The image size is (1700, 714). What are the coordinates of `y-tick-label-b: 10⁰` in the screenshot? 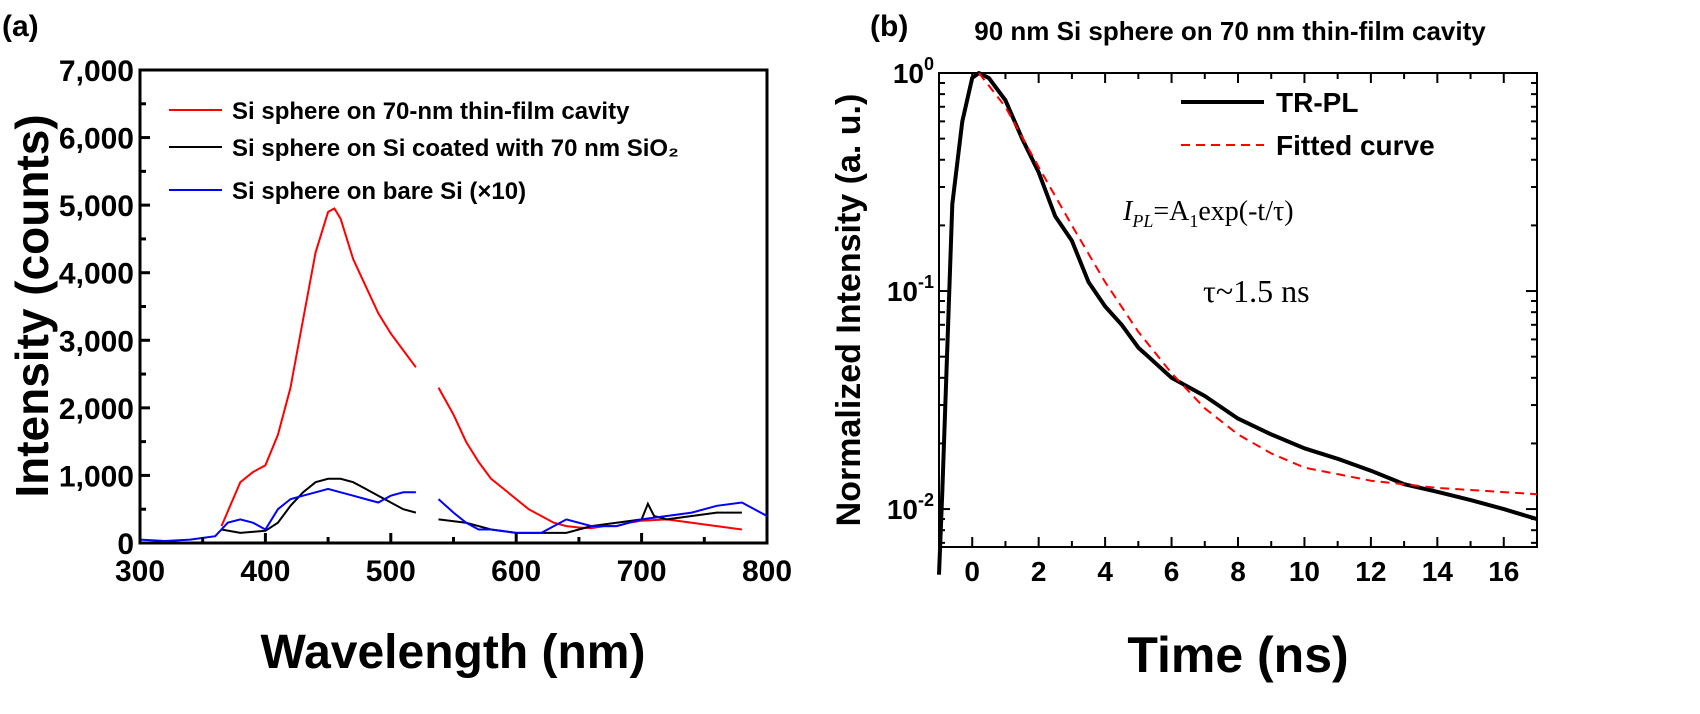 It's located at (913, 71).